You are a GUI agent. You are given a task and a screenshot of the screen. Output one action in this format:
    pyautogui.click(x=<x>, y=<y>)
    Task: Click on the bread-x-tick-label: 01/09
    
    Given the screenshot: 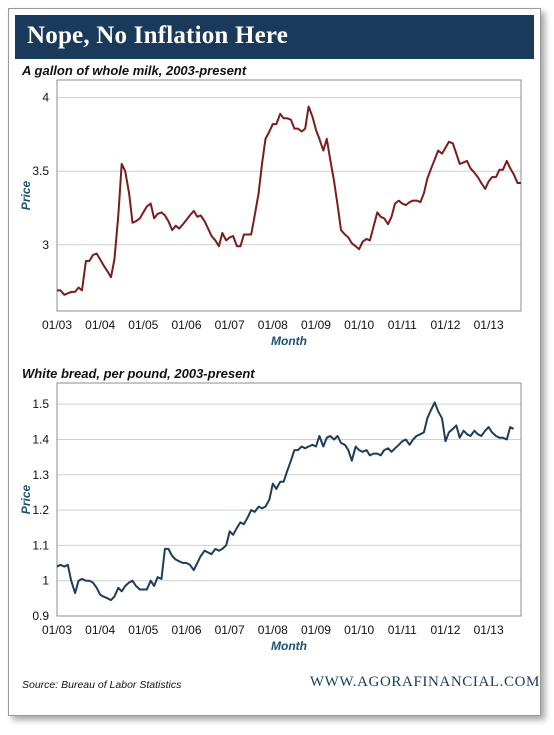 What is the action you would take?
    pyautogui.click(x=316, y=630)
    